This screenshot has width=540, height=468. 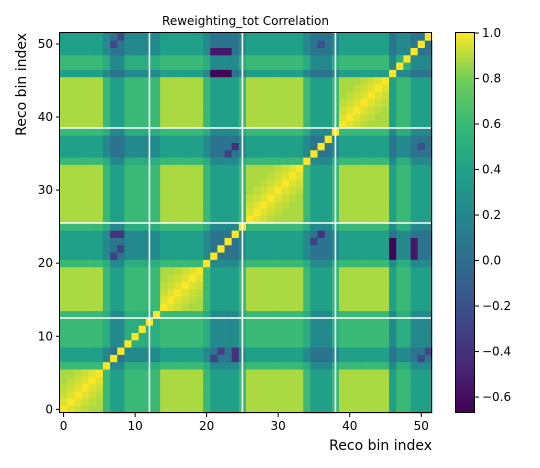 I want to click on x-tick-label: 40, so click(x=349, y=426).